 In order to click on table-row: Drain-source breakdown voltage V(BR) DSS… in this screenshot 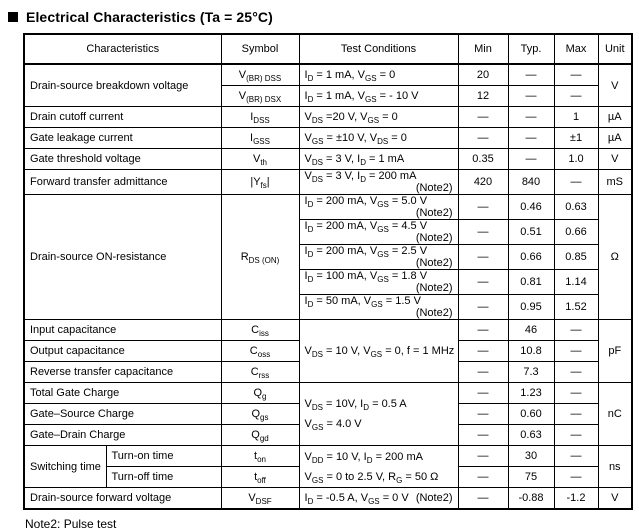, I will do `click(328, 85)`.